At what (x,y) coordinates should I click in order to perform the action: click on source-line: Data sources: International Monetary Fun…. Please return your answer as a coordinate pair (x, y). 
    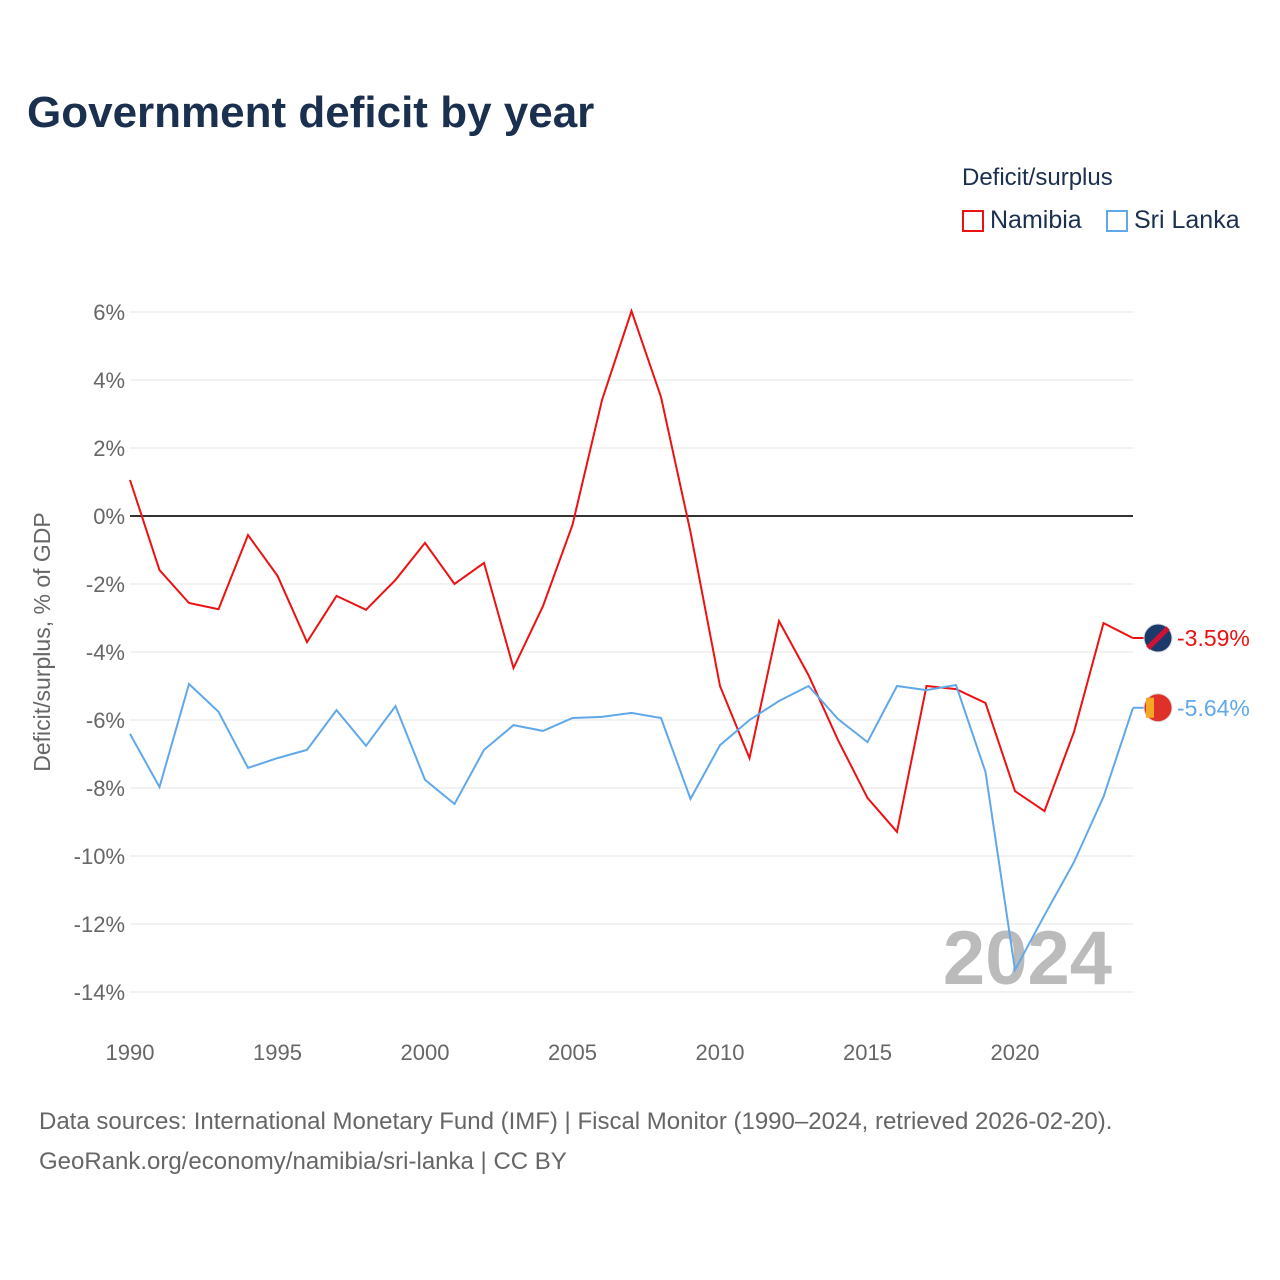
    Looking at the image, I should click on (576, 1121).